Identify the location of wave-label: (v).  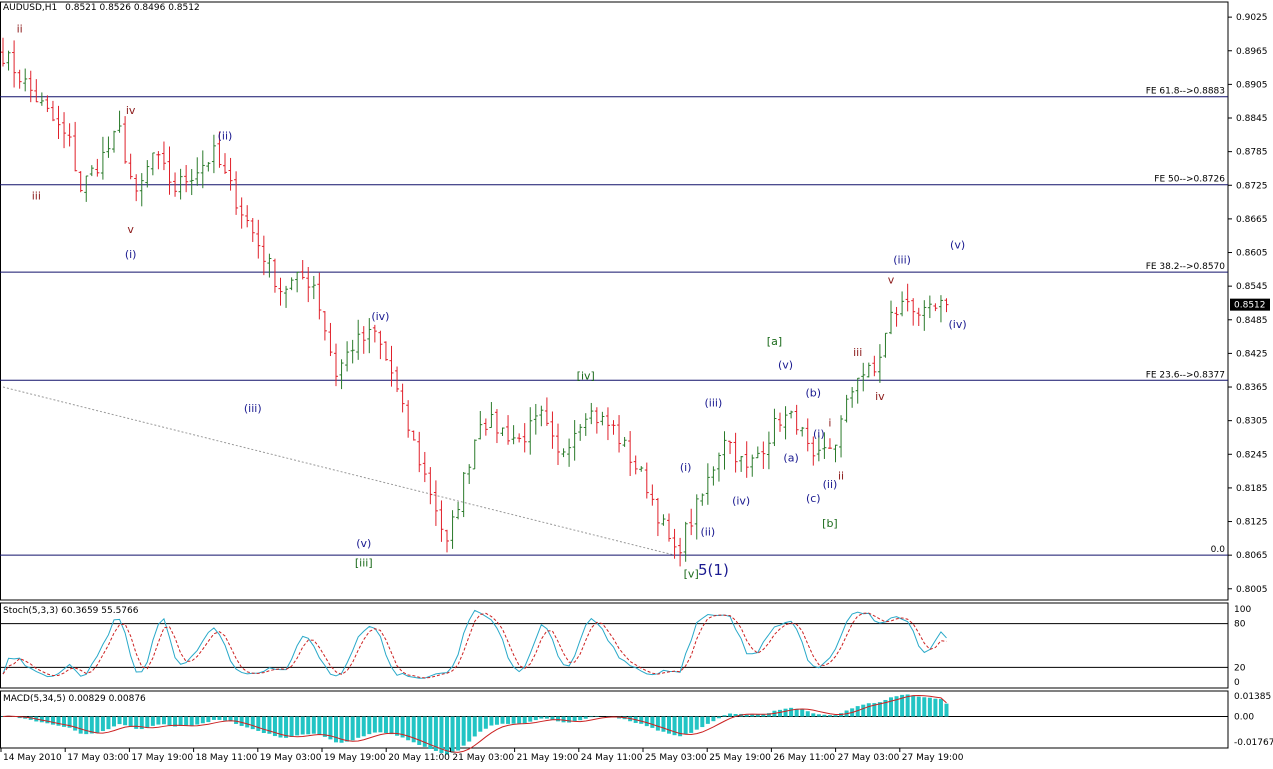
(363, 543).